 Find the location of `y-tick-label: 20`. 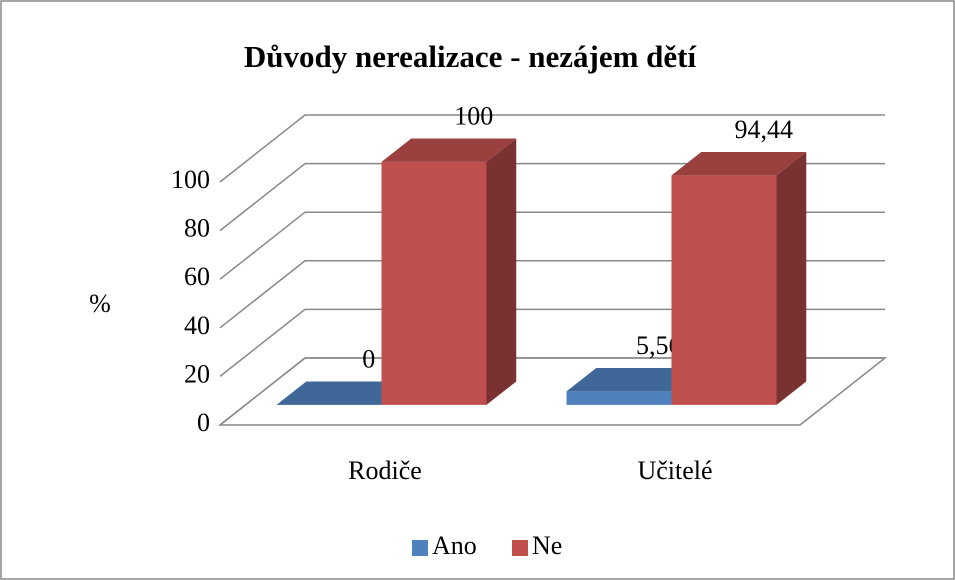

y-tick-label: 20 is located at coordinates (197, 373).